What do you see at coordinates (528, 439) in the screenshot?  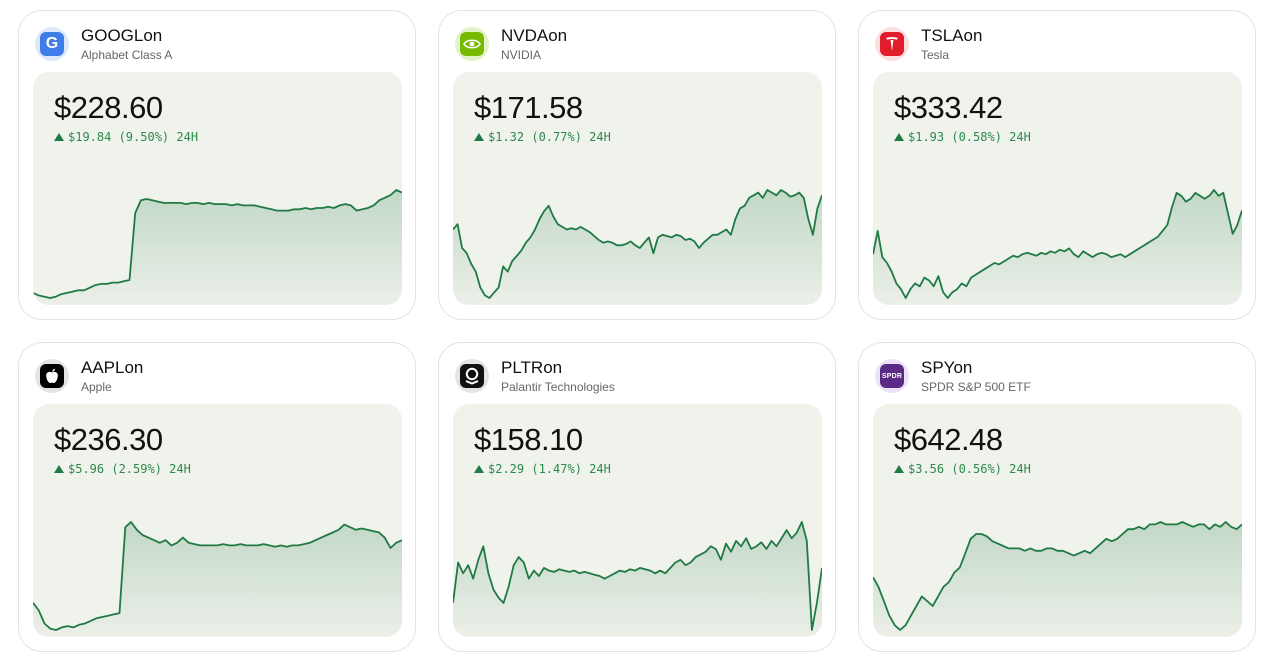 I see `price-value: $158.10` at bounding box center [528, 439].